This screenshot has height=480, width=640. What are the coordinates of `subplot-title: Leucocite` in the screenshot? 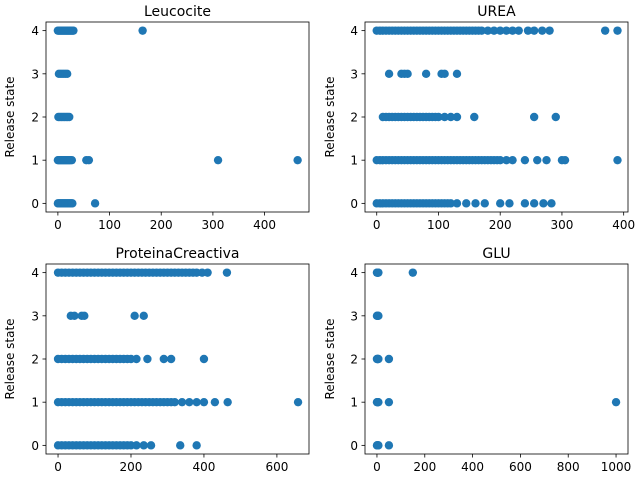 It's located at (177, 12).